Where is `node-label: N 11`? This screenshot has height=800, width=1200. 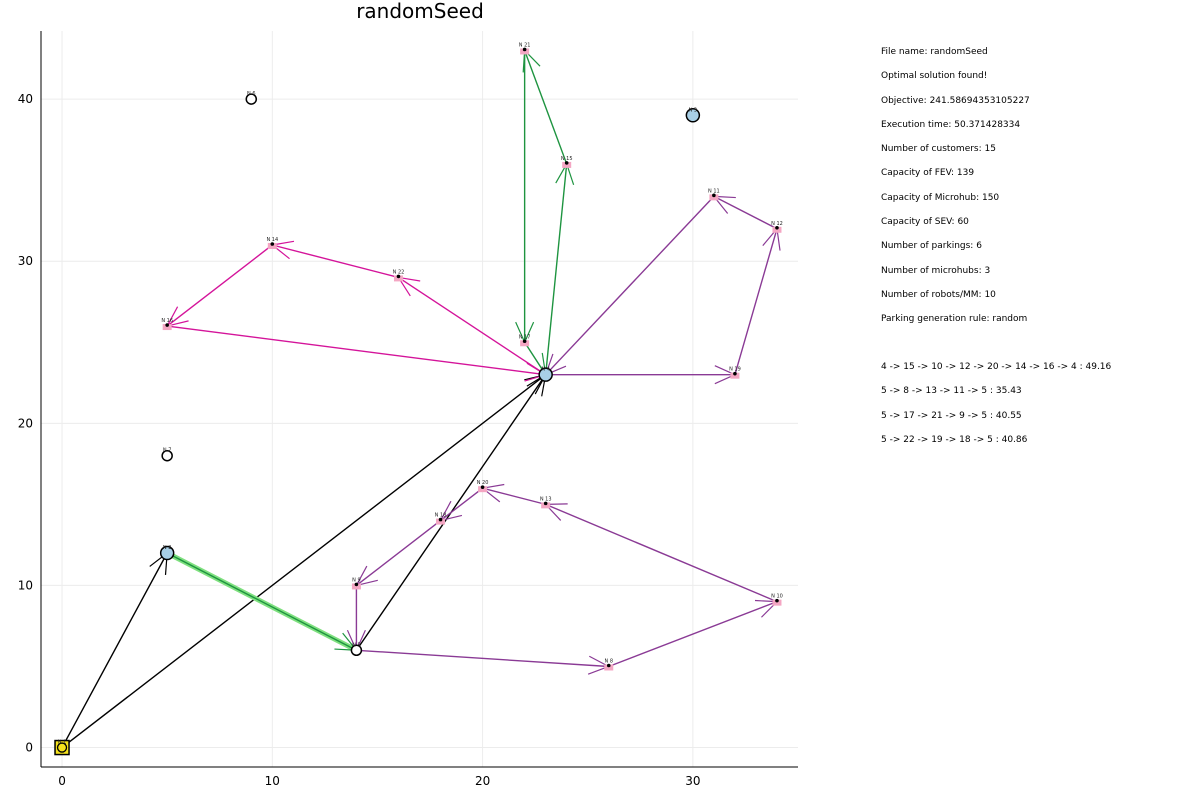 node-label: N 11 is located at coordinates (714, 191).